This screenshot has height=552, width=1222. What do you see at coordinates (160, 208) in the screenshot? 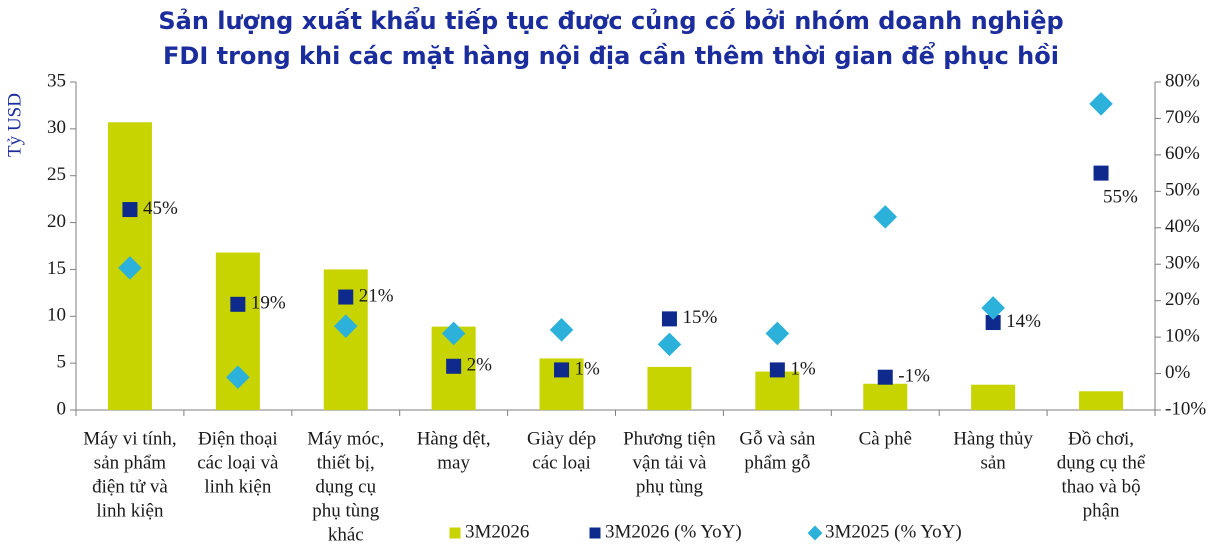
I see `data-label: 45%` at bounding box center [160, 208].